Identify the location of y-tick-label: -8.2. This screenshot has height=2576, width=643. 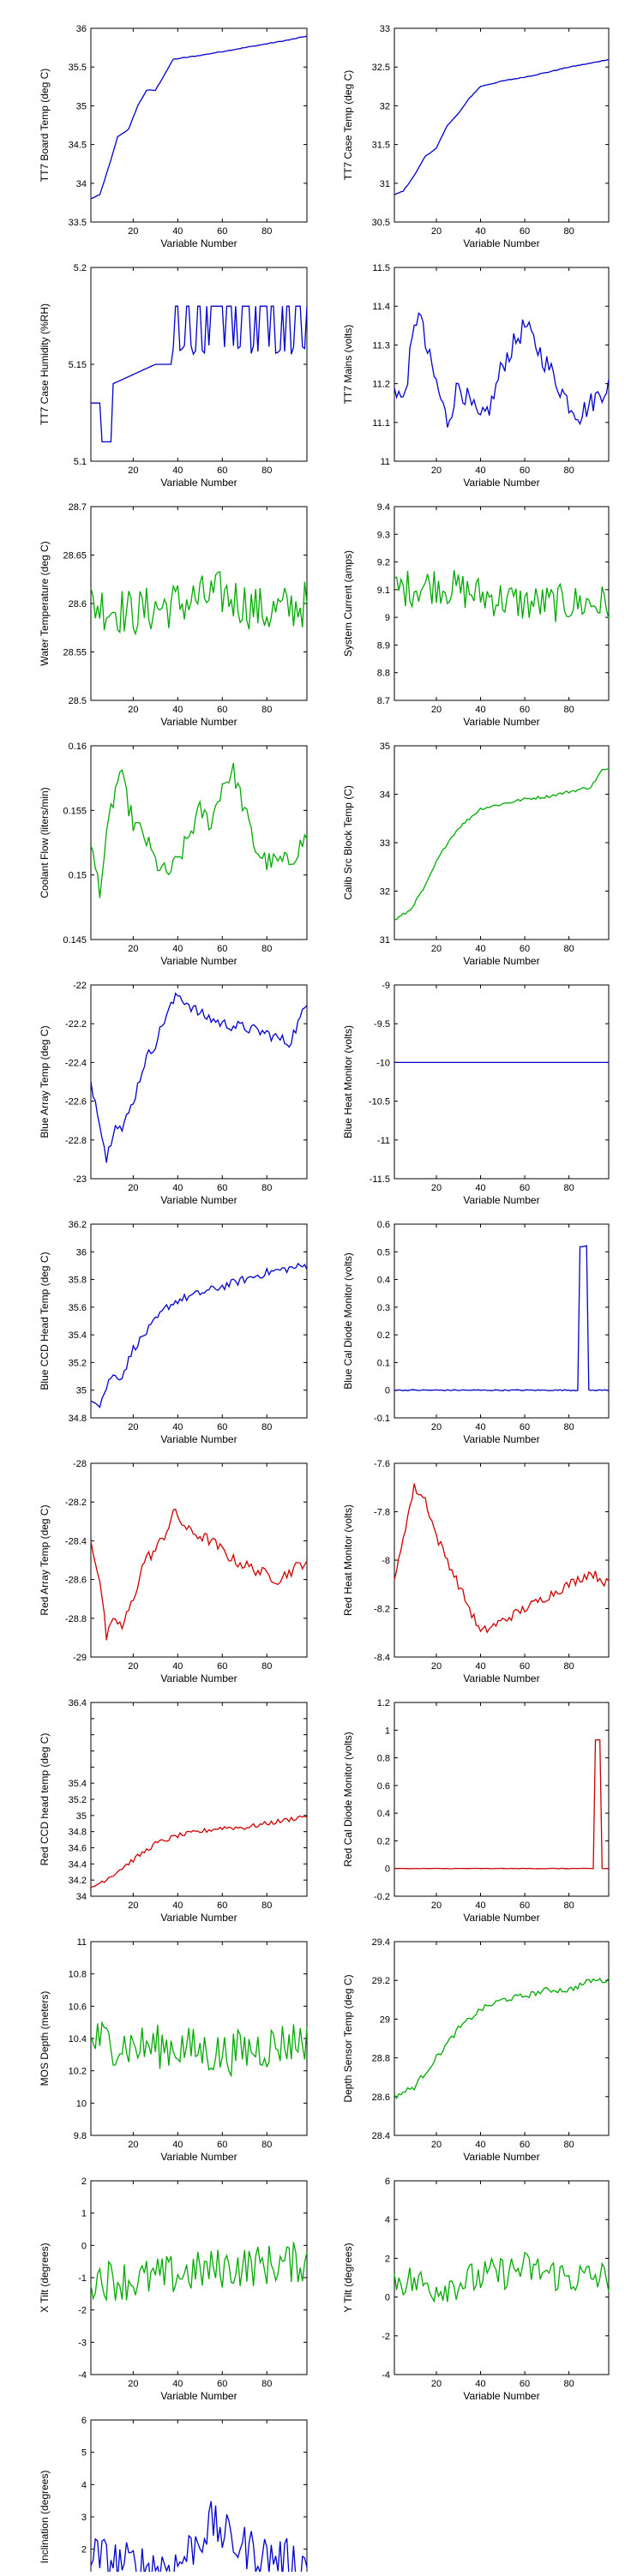
(382, 1610).